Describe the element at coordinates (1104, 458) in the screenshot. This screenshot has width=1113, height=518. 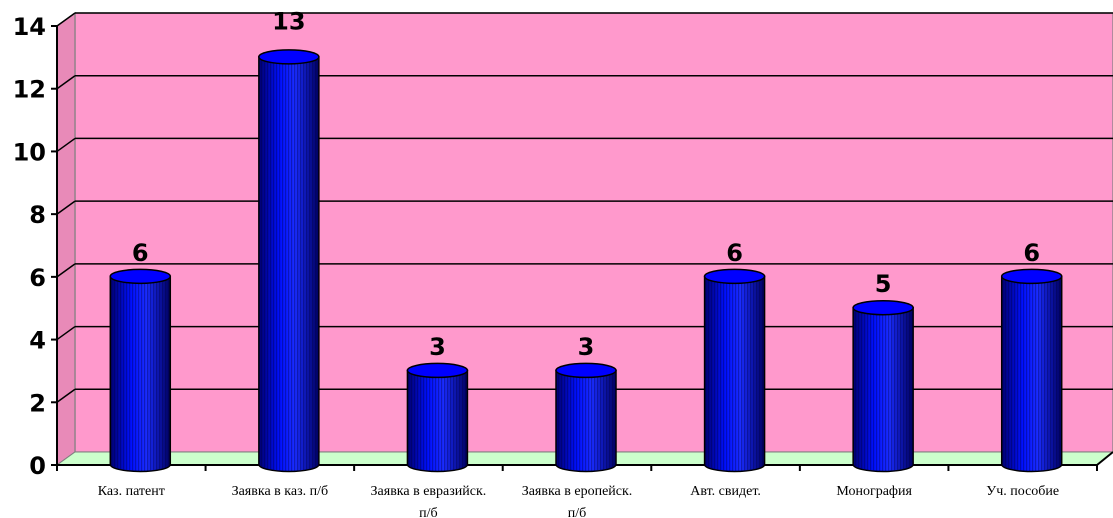
I see `x-axis-depth-line` at that location.